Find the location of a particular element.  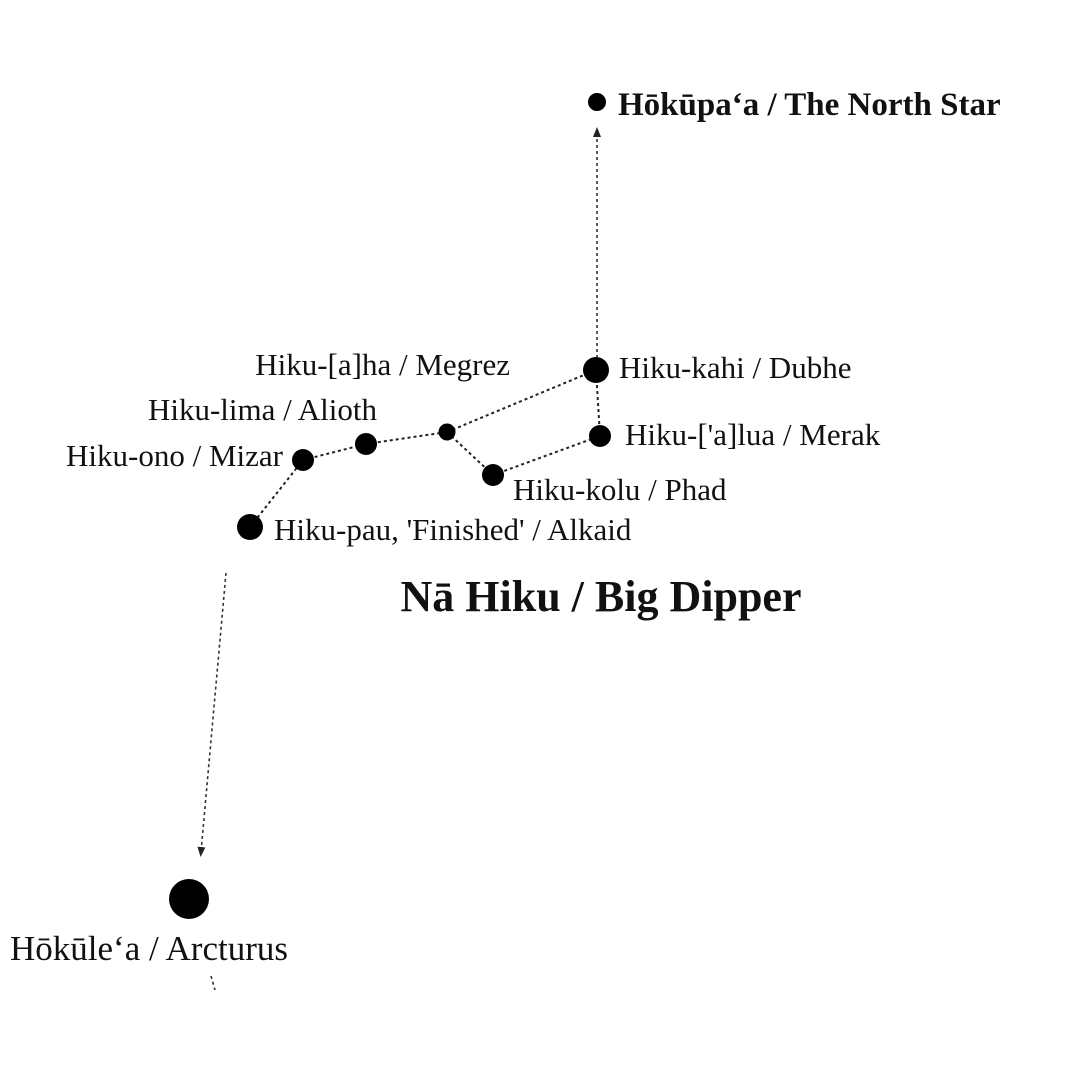

star-alioth-dot is located at coordinates (366, 444).